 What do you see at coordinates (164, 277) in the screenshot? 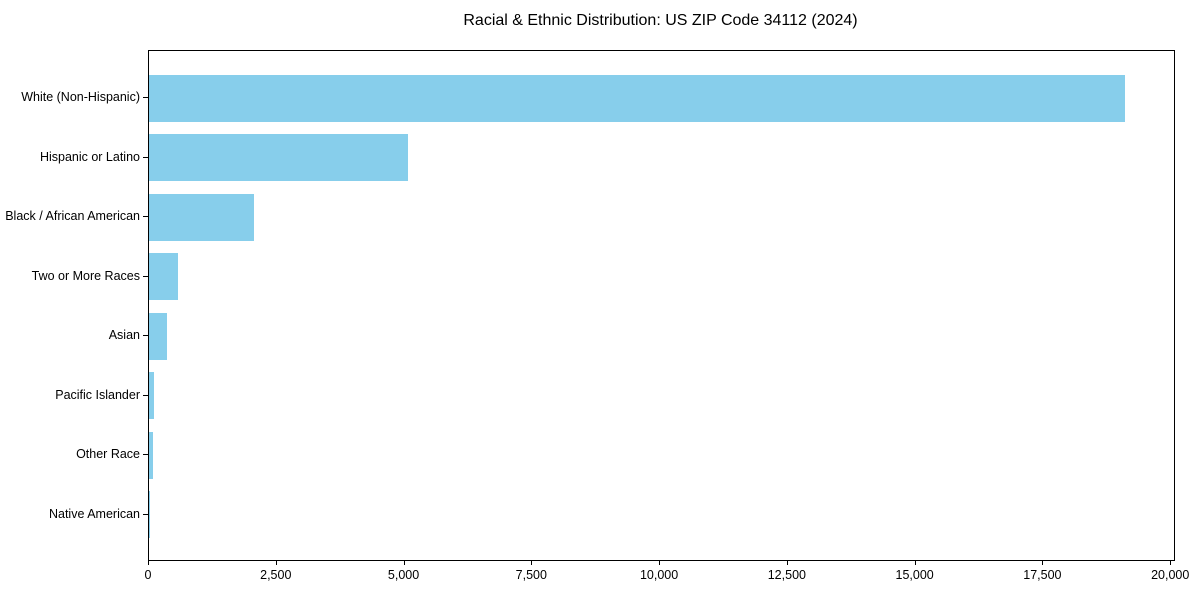
I see `bar-two-or-more-races` at bounding box center [164, 277].